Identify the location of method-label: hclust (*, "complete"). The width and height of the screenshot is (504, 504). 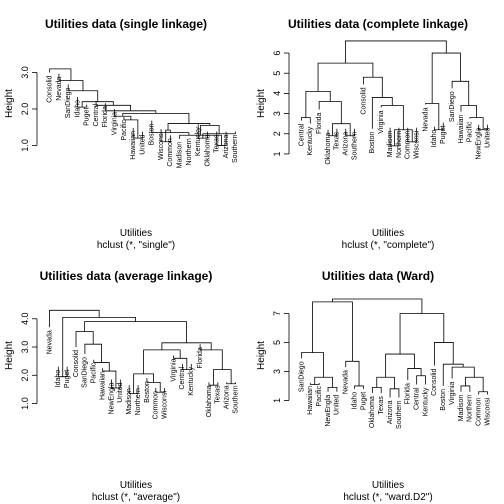
(388, 245).